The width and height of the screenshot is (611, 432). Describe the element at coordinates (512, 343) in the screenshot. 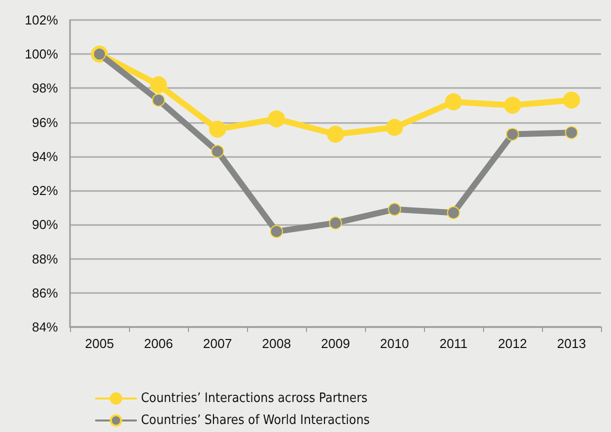

I see `x-tick-label: 2012` at that location.